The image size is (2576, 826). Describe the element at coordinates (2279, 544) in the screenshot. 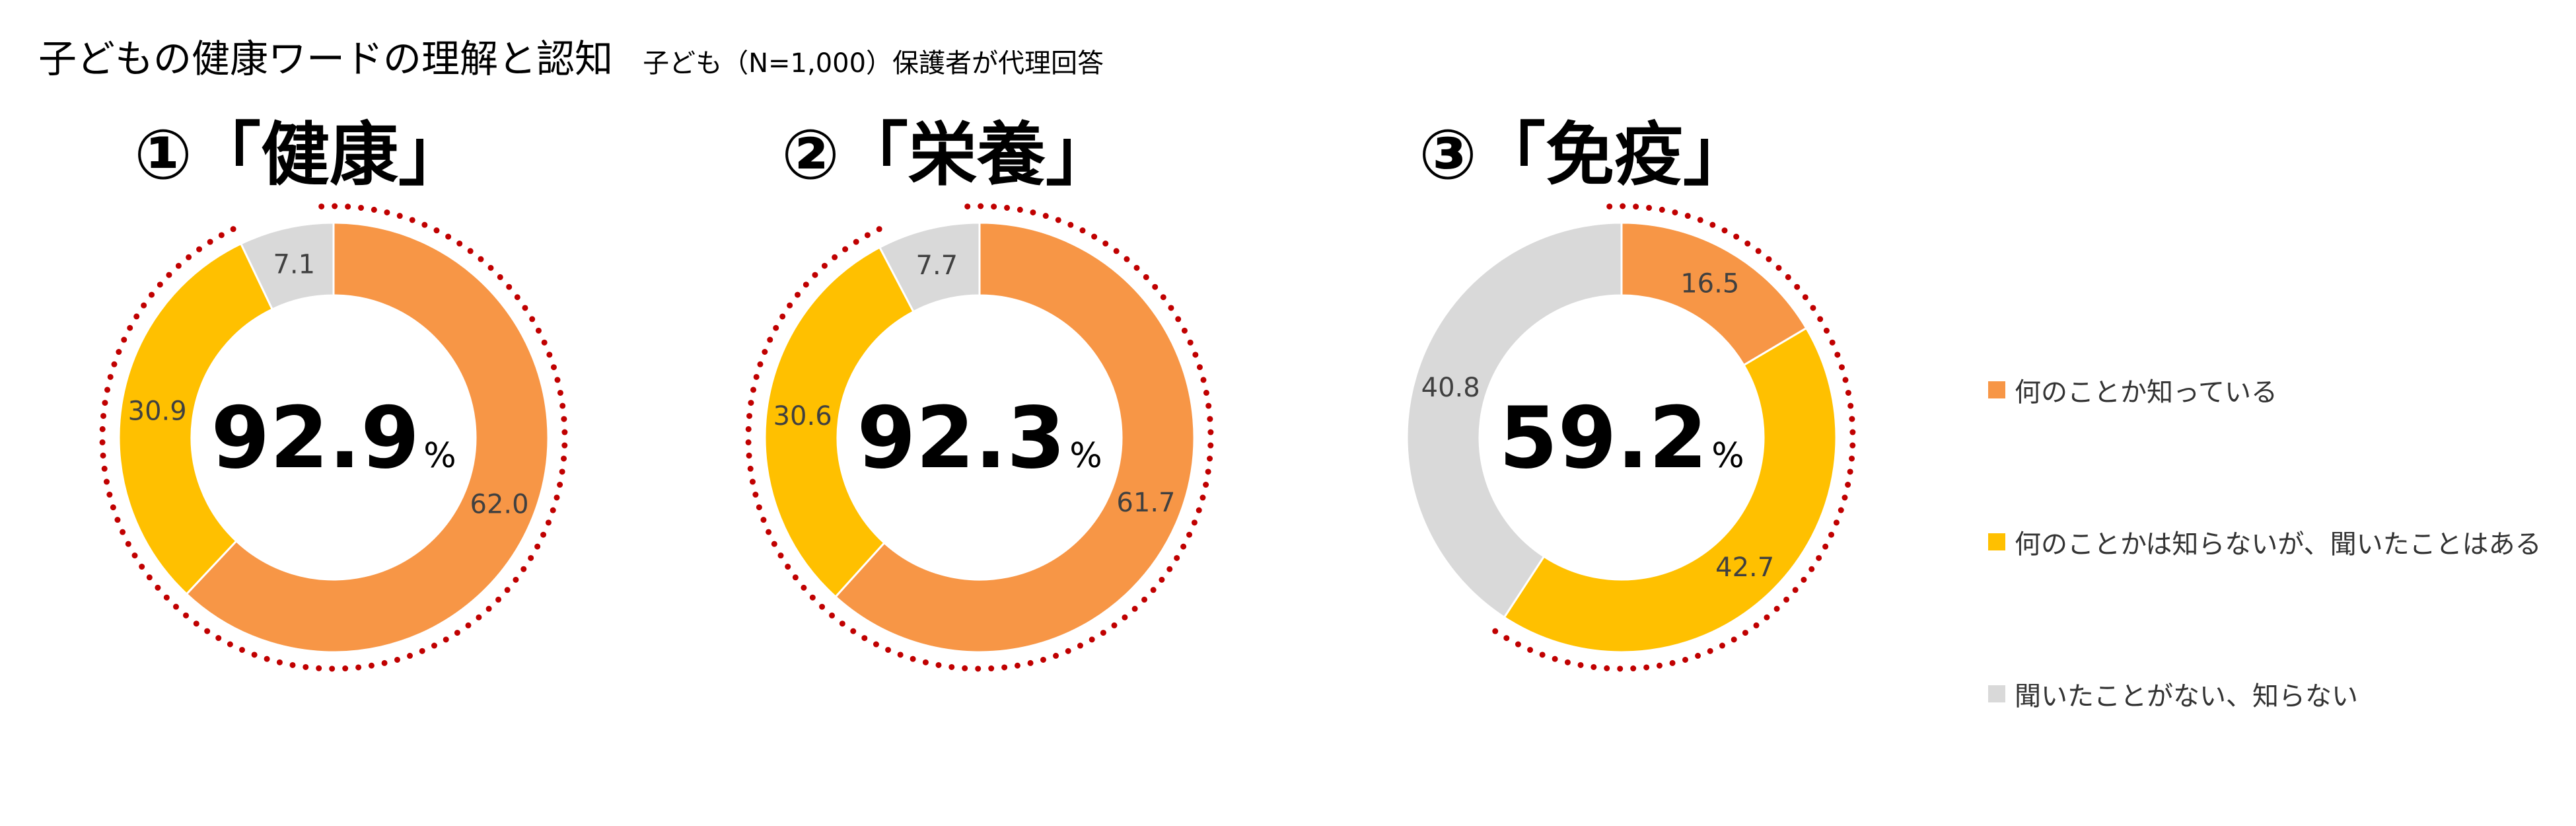

I see `legend-label-heard: 何のことかは知らないが、聞いたことはある` at that location.